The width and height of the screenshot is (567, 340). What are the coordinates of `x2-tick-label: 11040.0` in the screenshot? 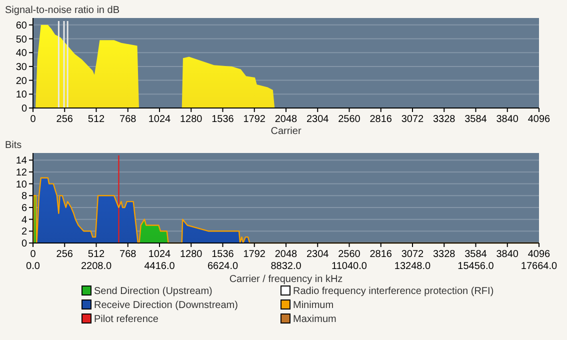 It's located at (350, 266).